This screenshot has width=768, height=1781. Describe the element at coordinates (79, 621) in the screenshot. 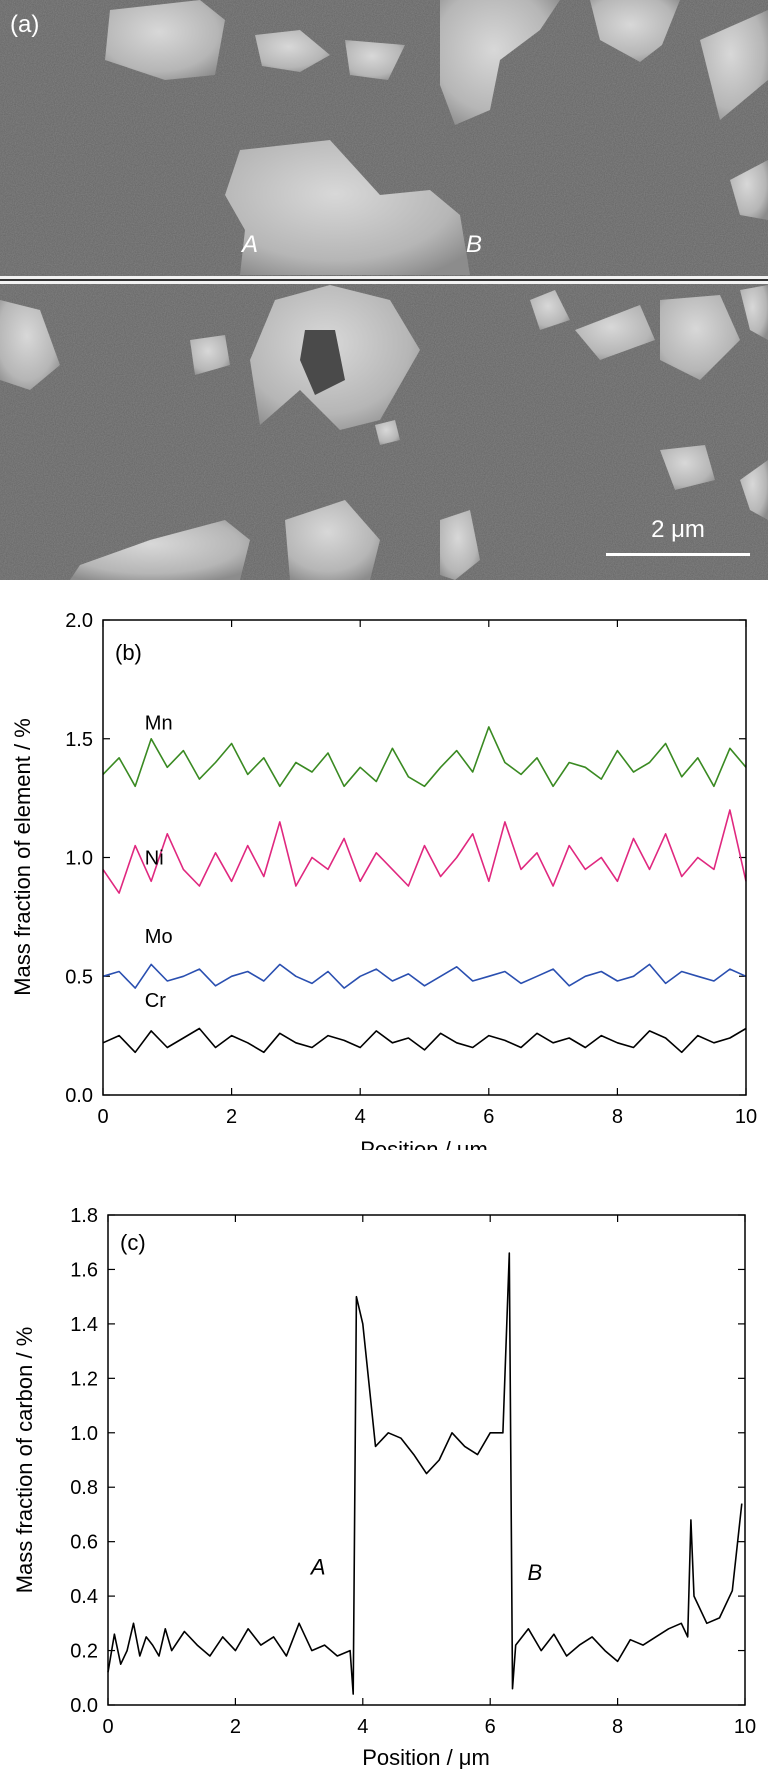

I see `y-tick-label: 2.0` at that location.